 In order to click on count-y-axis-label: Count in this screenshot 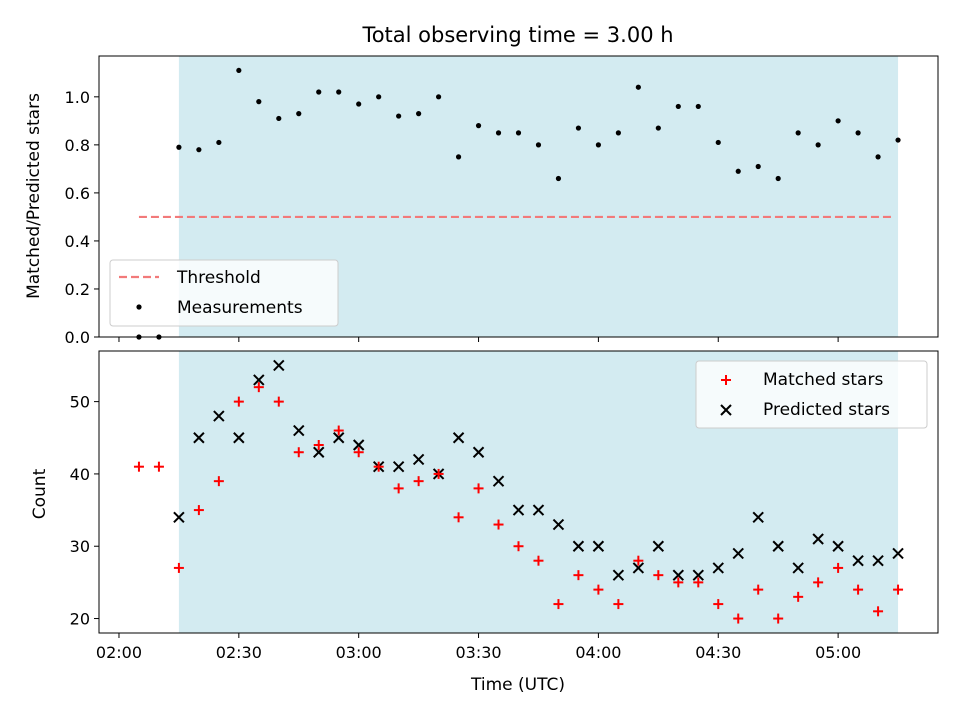, I will do `click(40, 493)`.